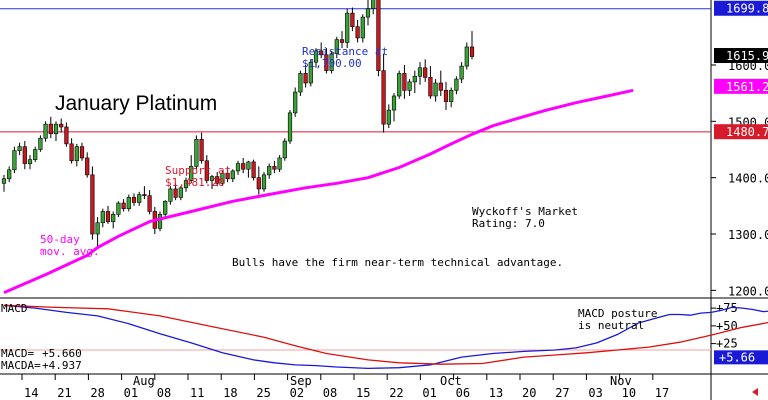 The width and height of the screenshot is (768, 400). Describe the element at coordinates (747, 9) in the screenshot. I see `price-label-value: 1699.8` at that location.